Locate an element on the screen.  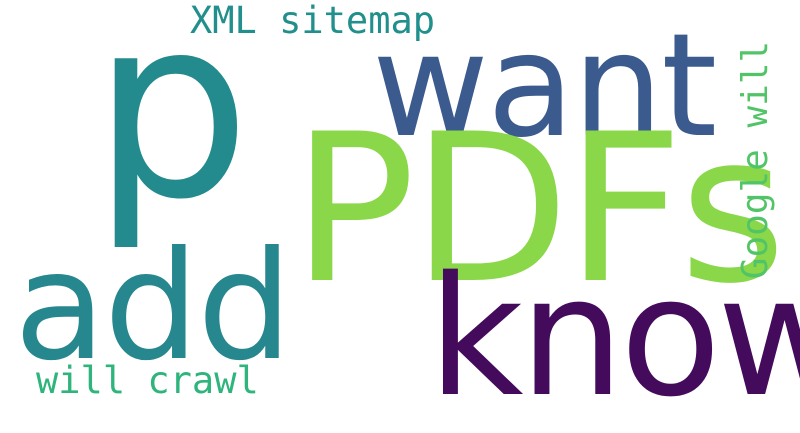
word-google-will: Google will is located at coordinates (755, 160).